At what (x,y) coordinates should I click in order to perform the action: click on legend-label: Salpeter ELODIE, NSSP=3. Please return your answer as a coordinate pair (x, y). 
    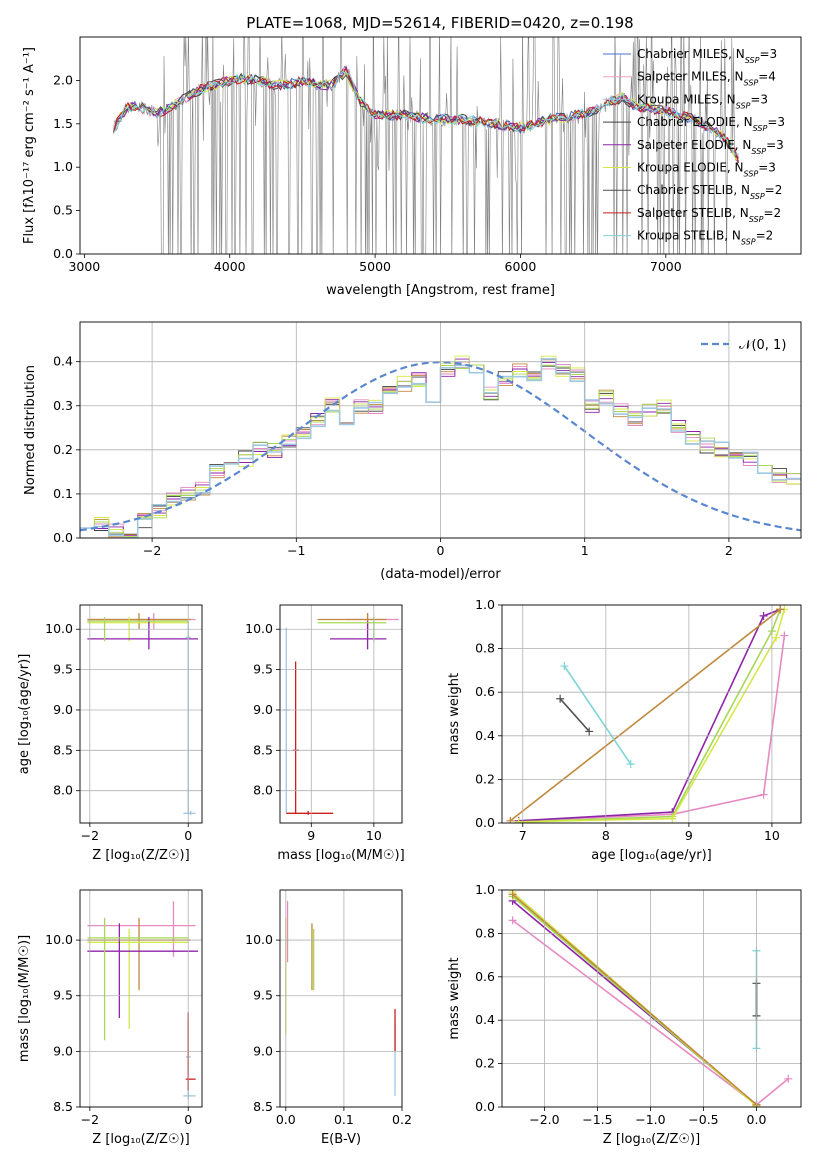
    Looking at the image, I should click on (710, 147).